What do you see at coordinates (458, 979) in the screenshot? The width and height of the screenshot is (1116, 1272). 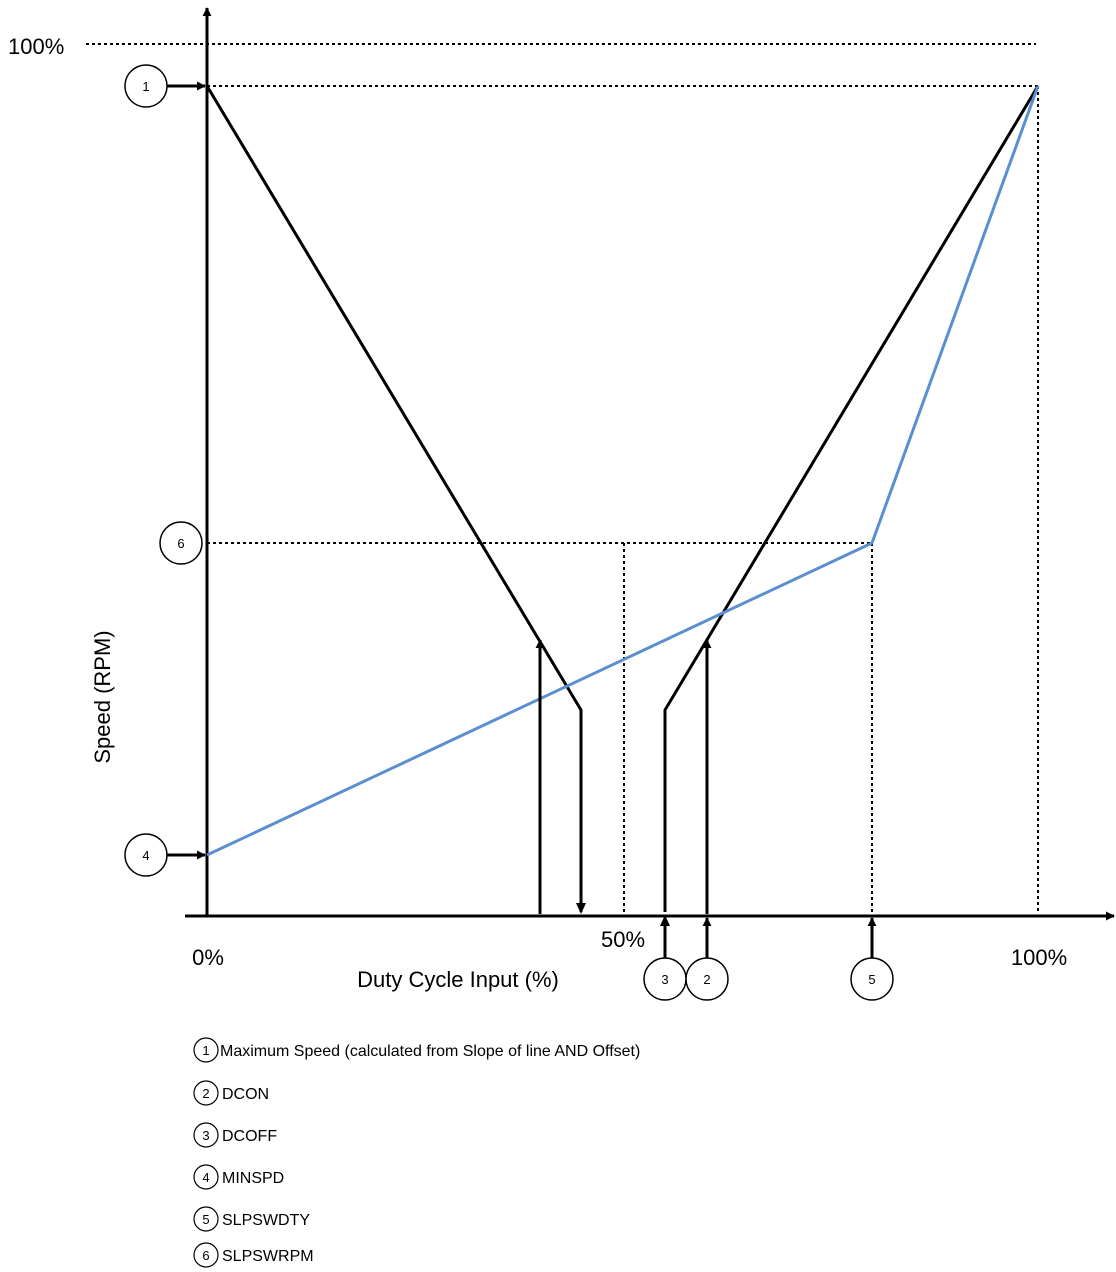 I see `x-axis-title: Duty Cycle Input (%)` at bounding box center [458, 979].